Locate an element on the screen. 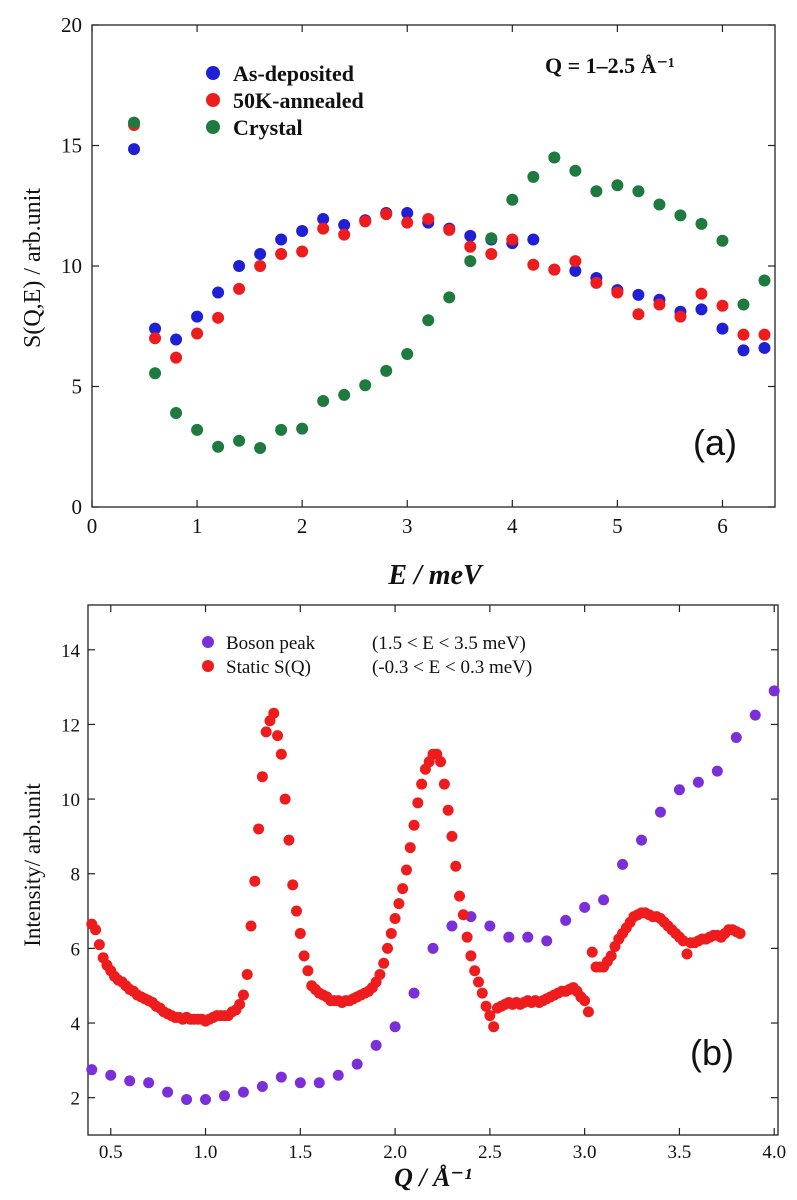 The width and height of the screenshot is (797, 1200). y-tick-label: 14 is located at coordinates (71, 651).